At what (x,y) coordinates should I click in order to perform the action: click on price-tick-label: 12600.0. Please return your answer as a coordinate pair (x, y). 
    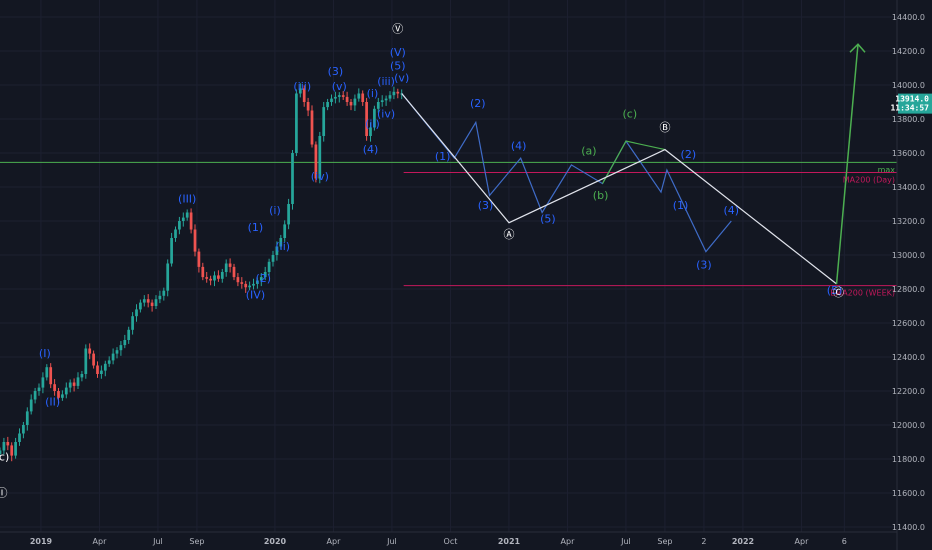
    Looking at the image, I should click on (908, 323).